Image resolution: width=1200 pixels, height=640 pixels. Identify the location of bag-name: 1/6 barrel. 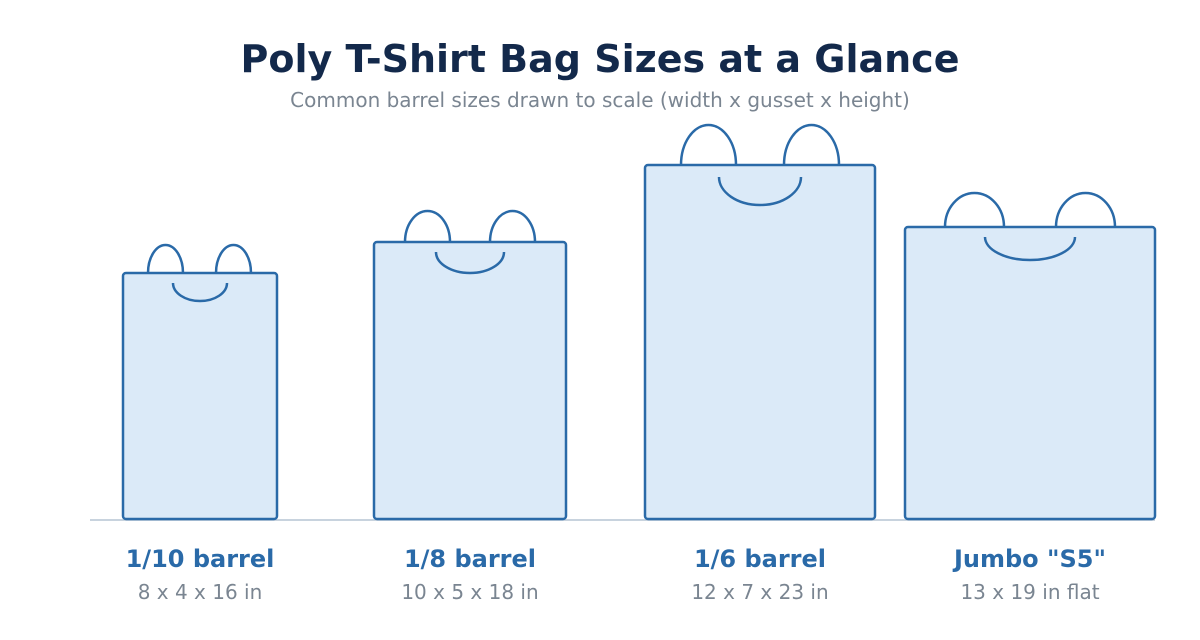
(760, 559).